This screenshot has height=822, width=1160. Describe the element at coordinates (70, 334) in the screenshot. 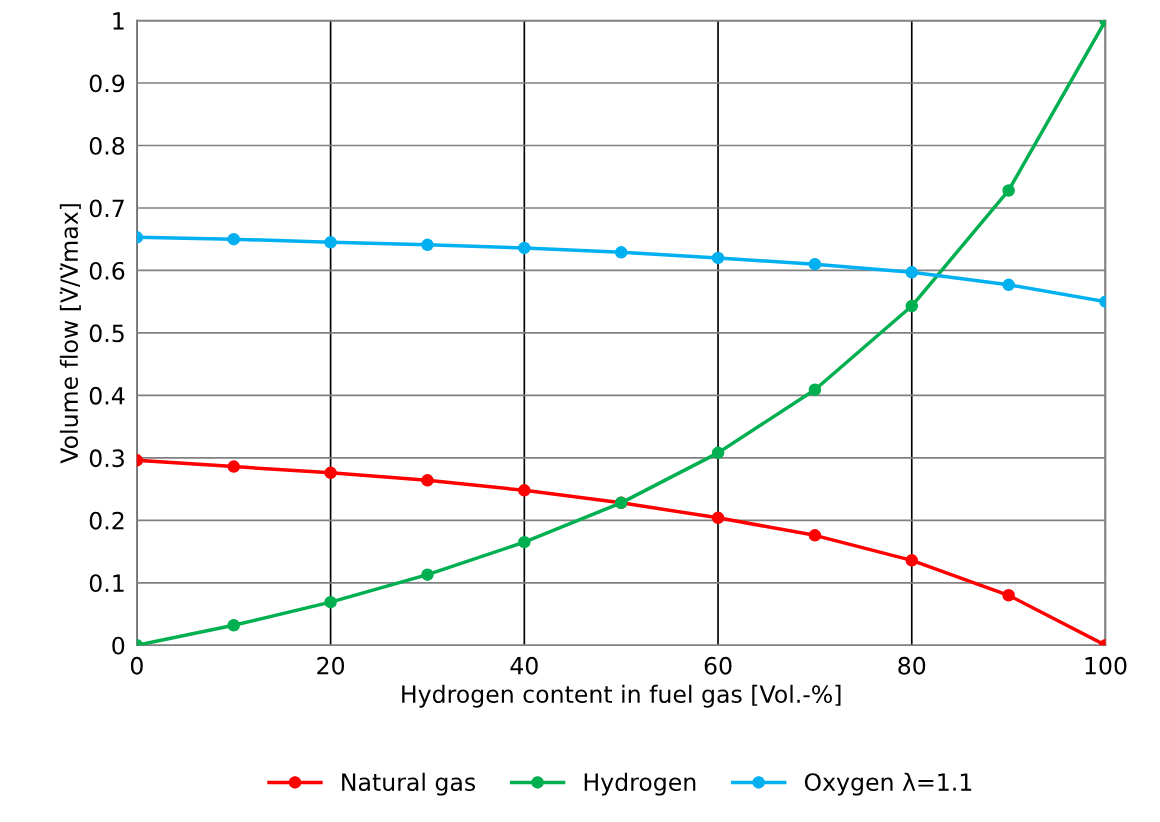

I see `y-axis-title: Volume flow [V̇/V̇max]` at that location.